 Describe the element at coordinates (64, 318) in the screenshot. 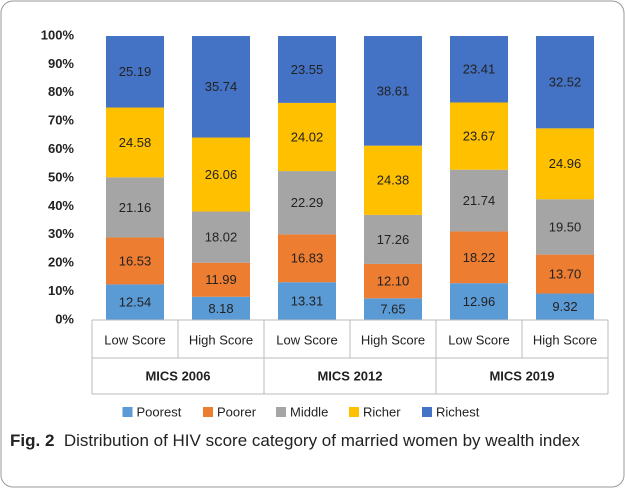

I see `y-tick-label: 0%` at that location.